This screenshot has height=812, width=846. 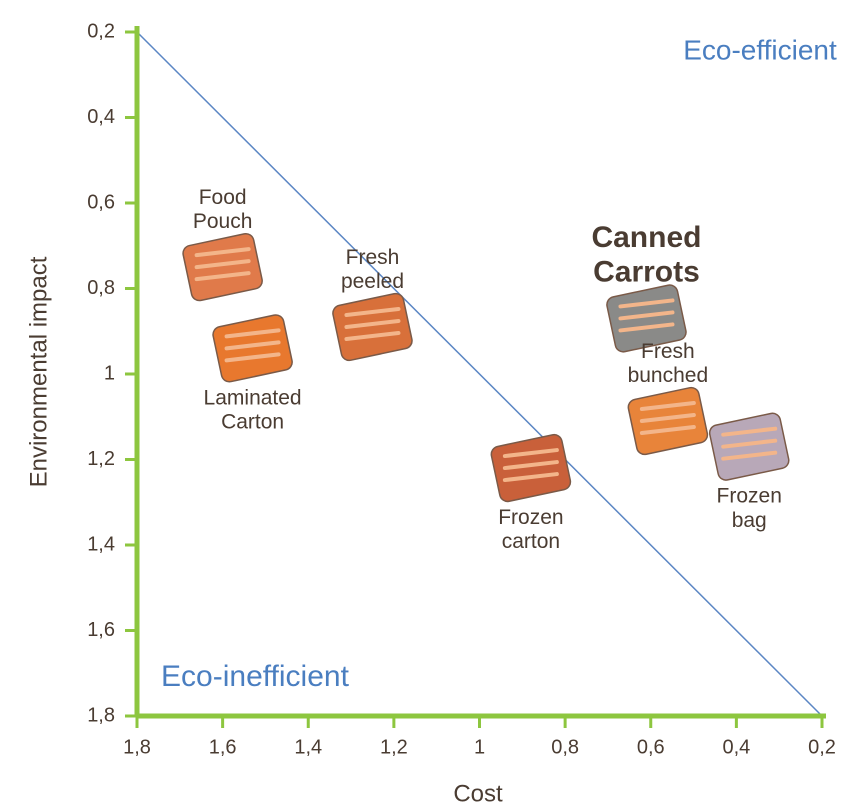 What do you see at coordinates (479, 747) in the screenshot?
I see `x-tick-label: 1` at bounding box center [479, 747].